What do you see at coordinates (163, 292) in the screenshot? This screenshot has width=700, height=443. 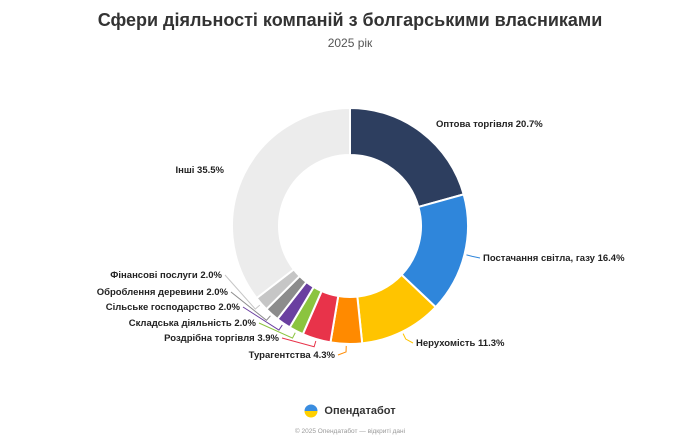 I see `slice-label-7: Оброблення деревини 2.0%` at bounding box center [163, 292].